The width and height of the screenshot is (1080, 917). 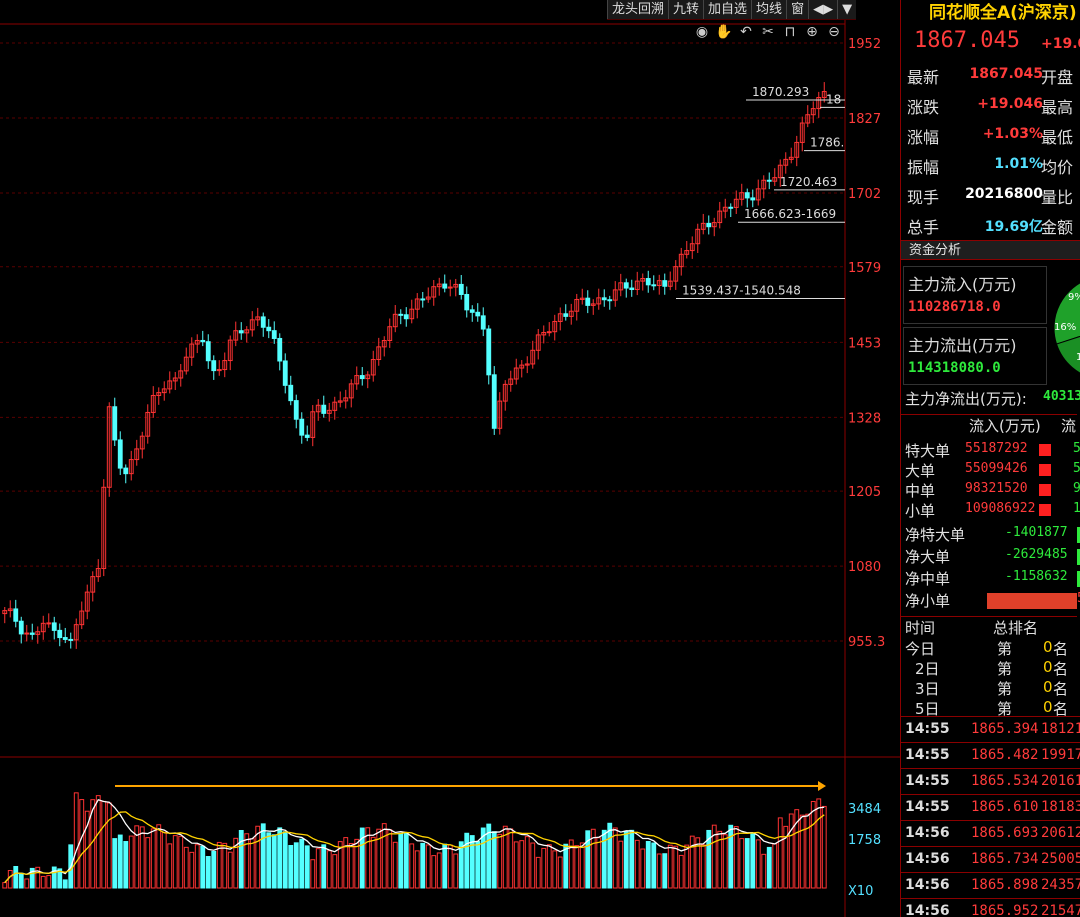 What do you see at coordinates (1005, 649) in the screenshot?
I see `rank-prefix: 第` at bounding box center [1005, 649].